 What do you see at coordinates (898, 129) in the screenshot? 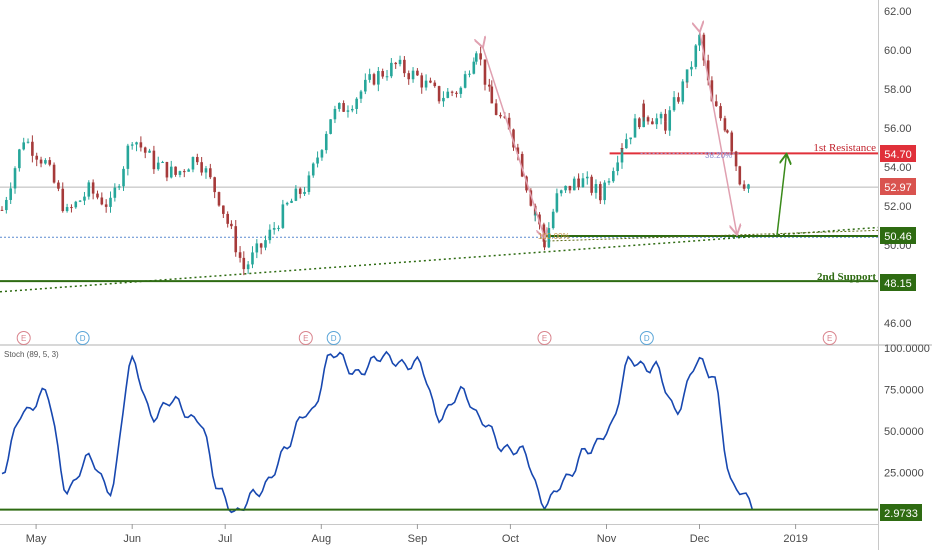
I see `price-tick-label: 56.00` at bounding box center [898, 129].